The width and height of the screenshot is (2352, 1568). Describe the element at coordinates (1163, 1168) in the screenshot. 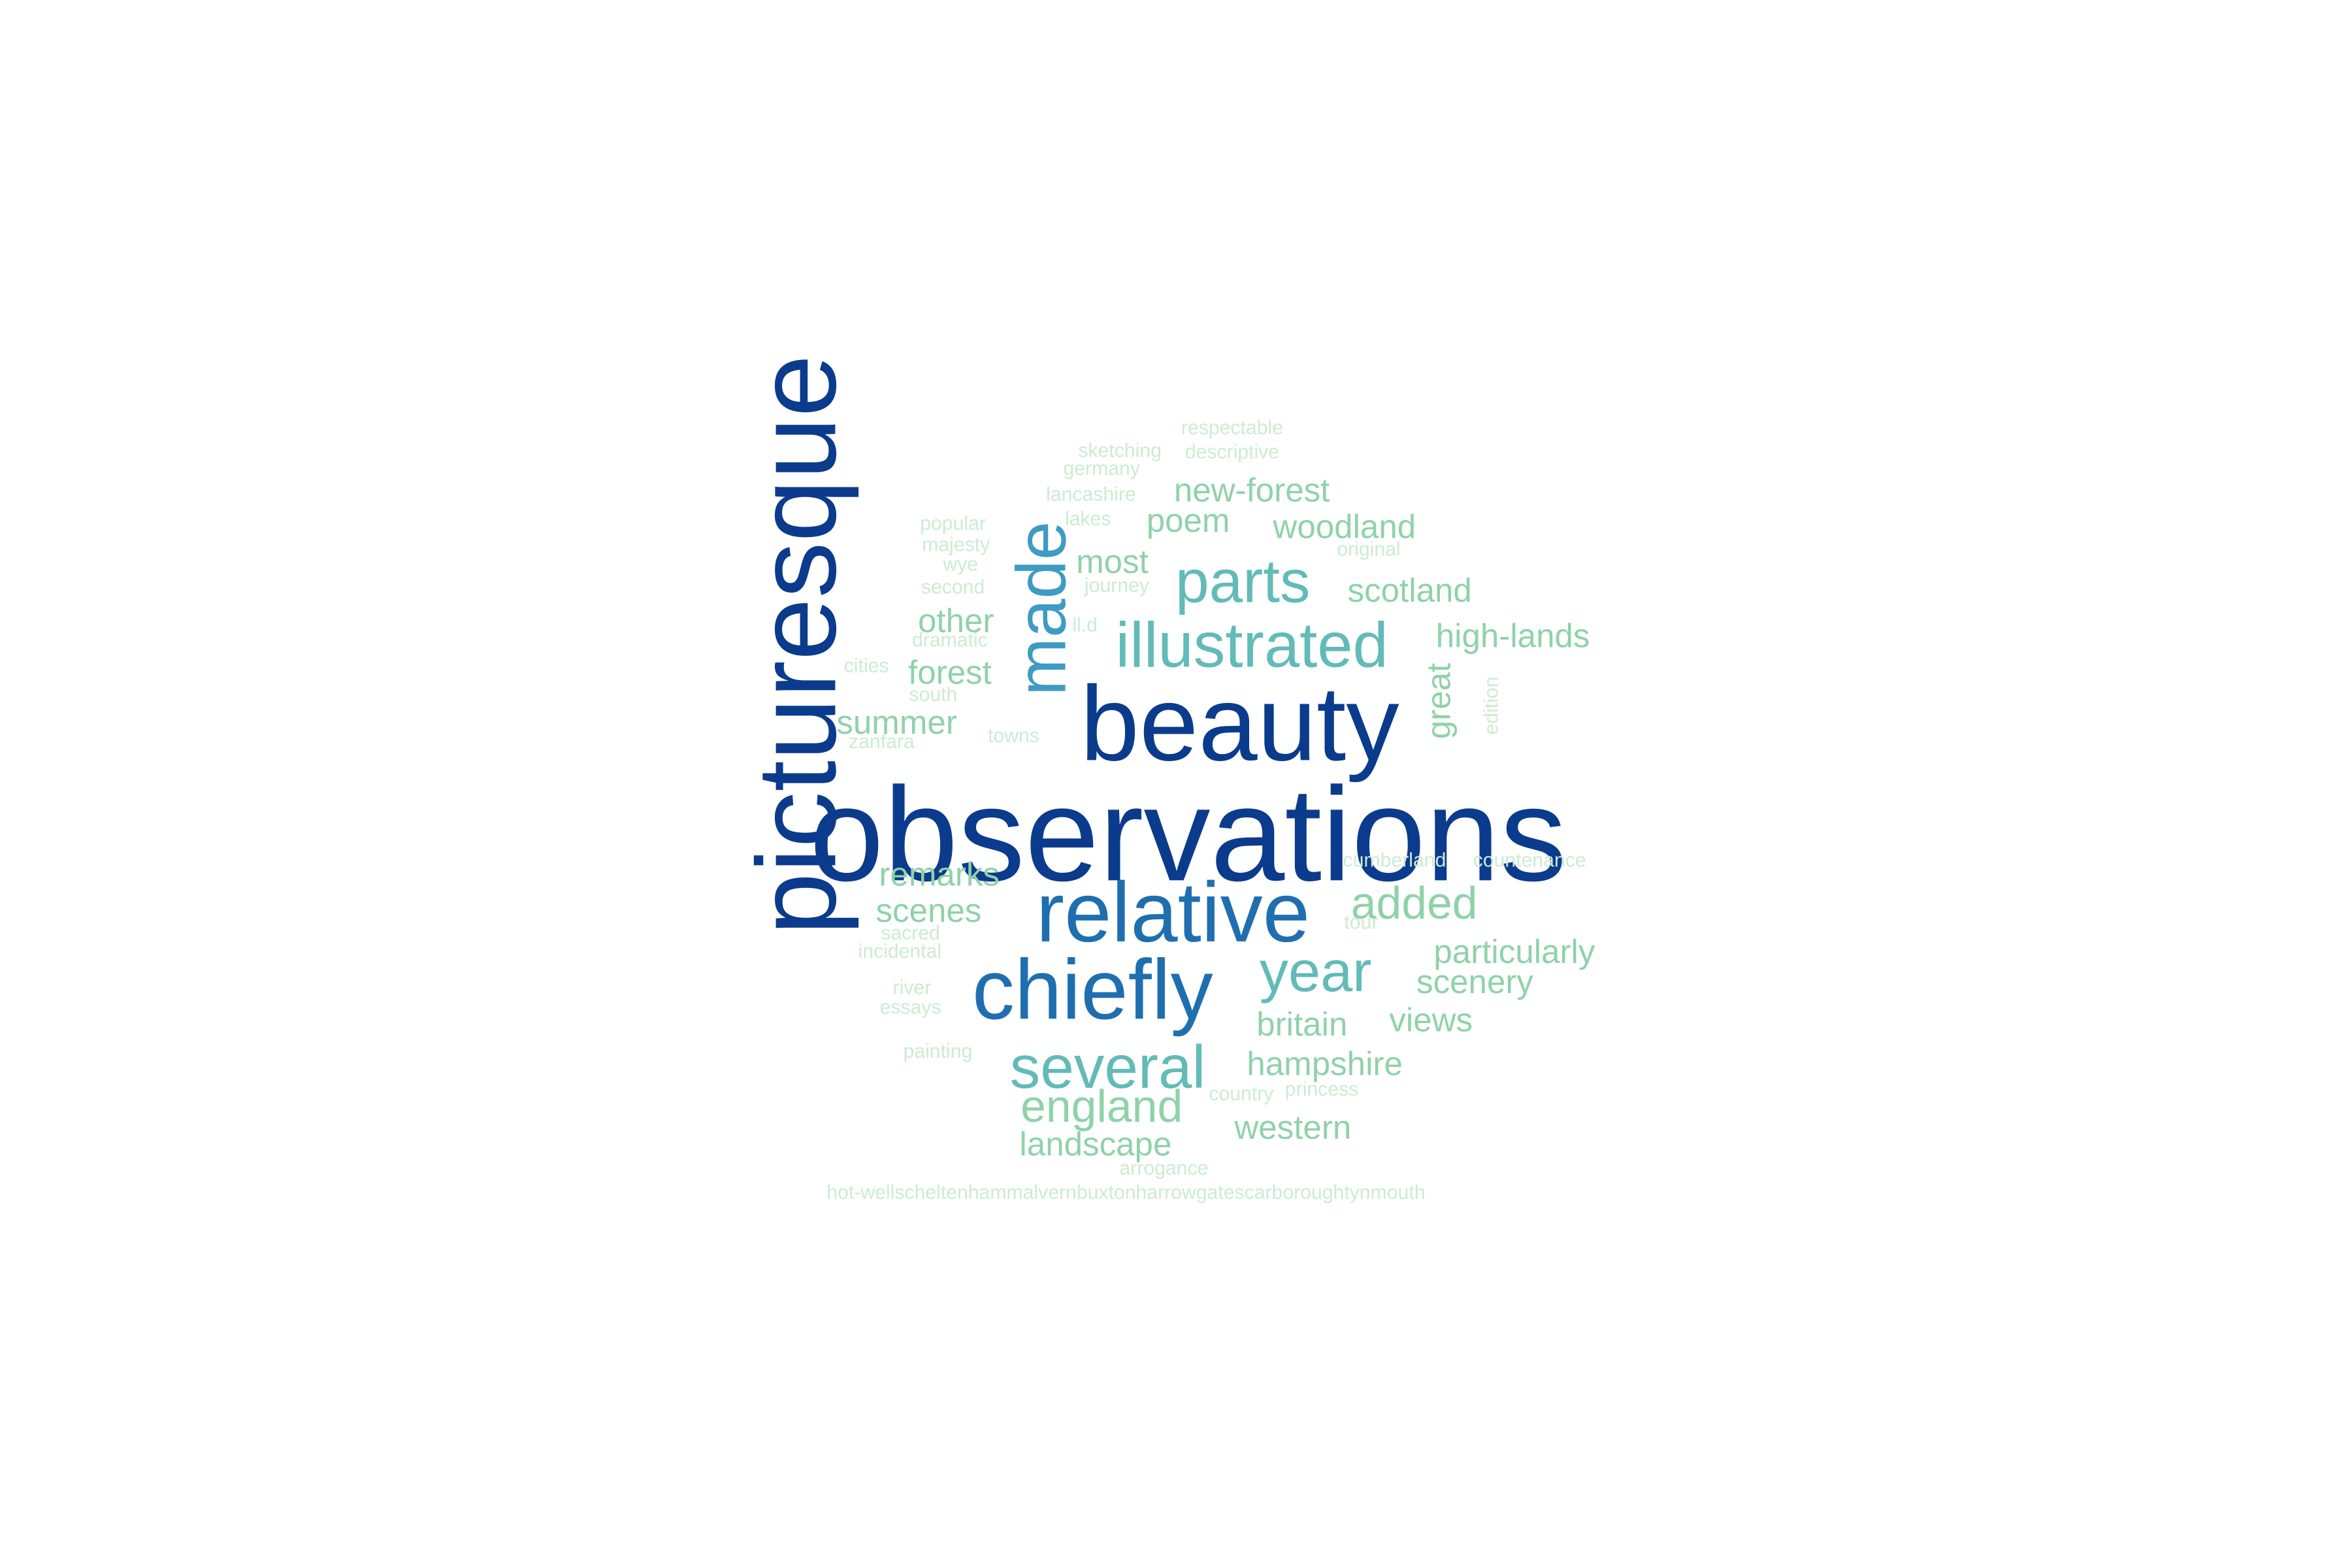

I see `word-arrogance: arrogance` at that location.